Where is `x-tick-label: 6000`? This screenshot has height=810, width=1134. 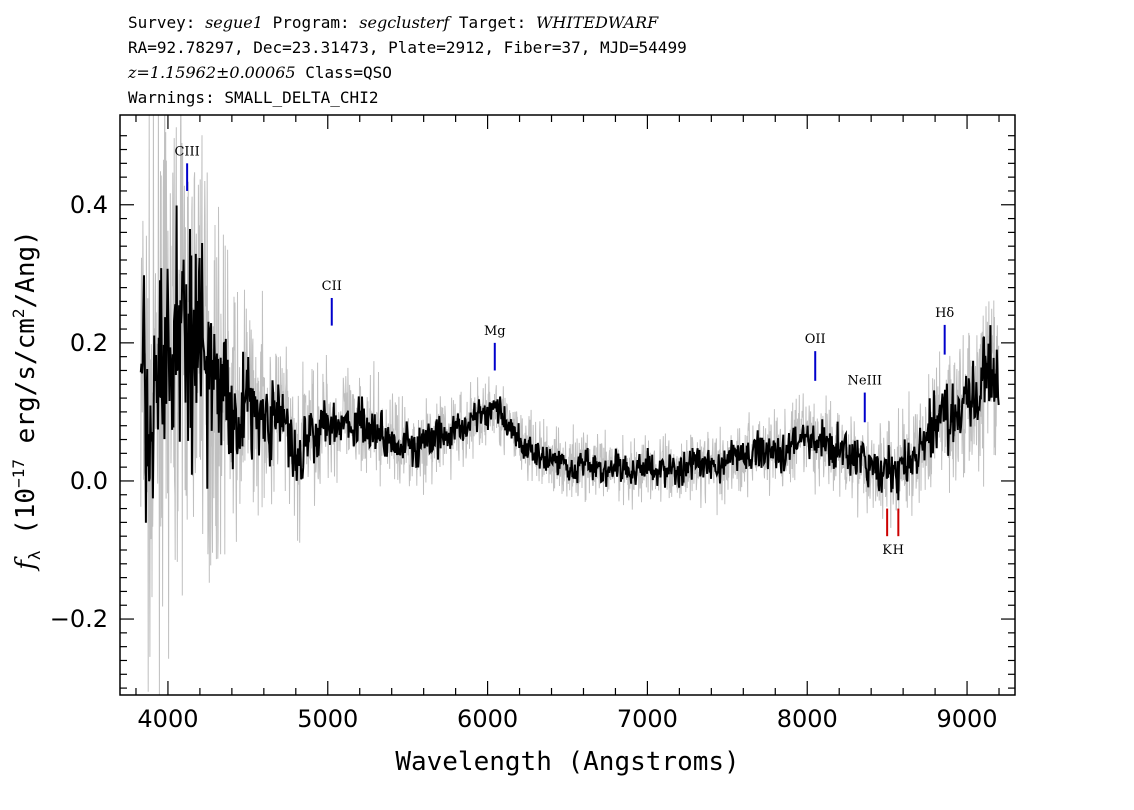 x-tick-label: 6000 is located at coordinates (487, 719).